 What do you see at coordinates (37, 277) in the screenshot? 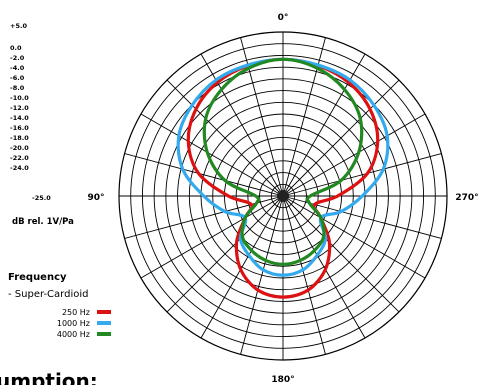
I see `legend-title: Frequency` at bounding box center [37, 277].